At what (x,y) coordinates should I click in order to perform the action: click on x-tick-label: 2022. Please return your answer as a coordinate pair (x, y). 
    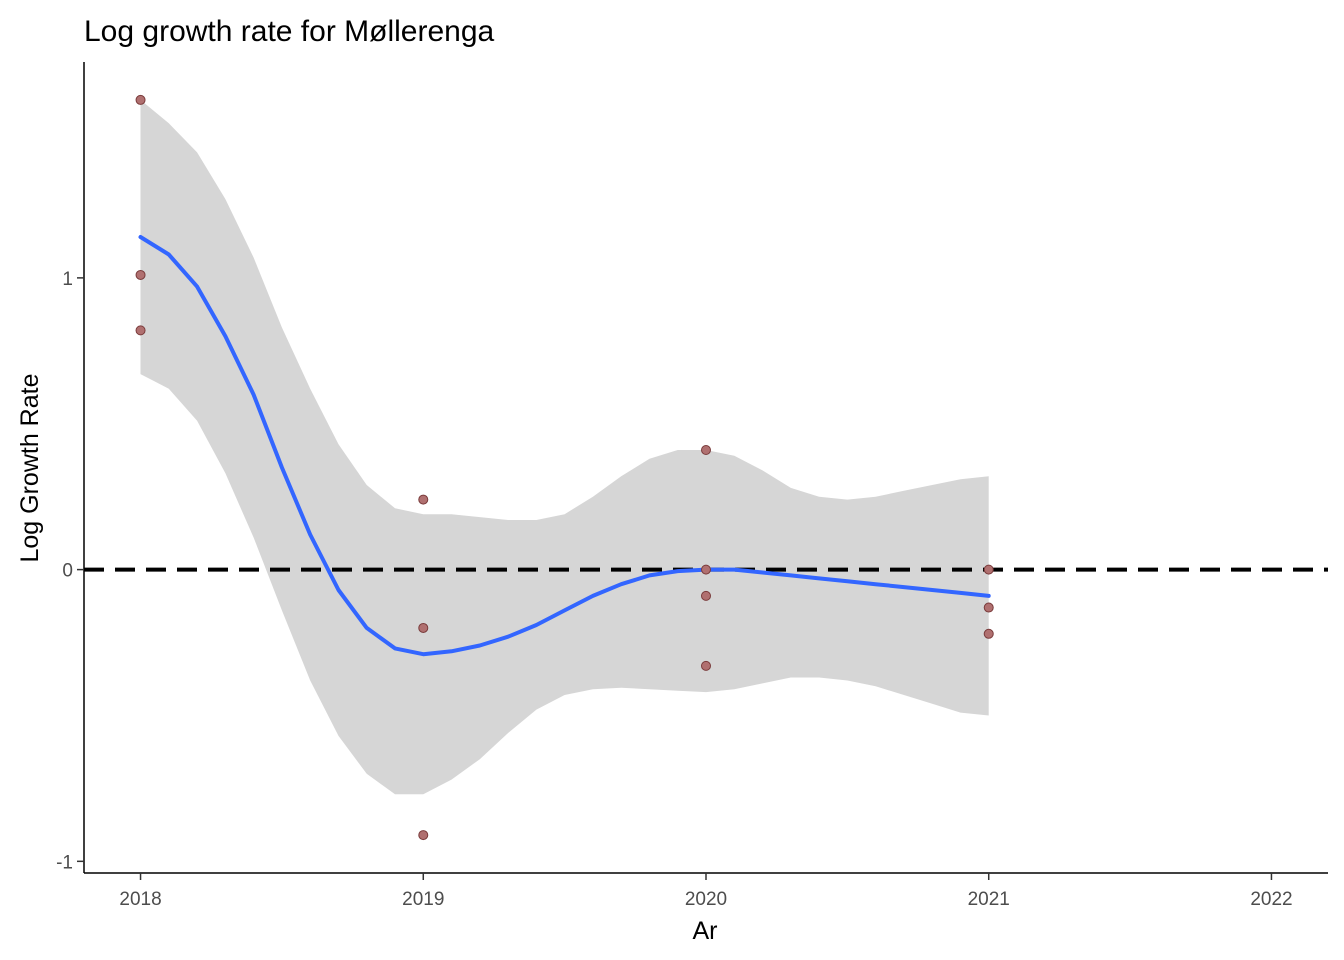
    Looking at the image, I should click on (1271, 899).